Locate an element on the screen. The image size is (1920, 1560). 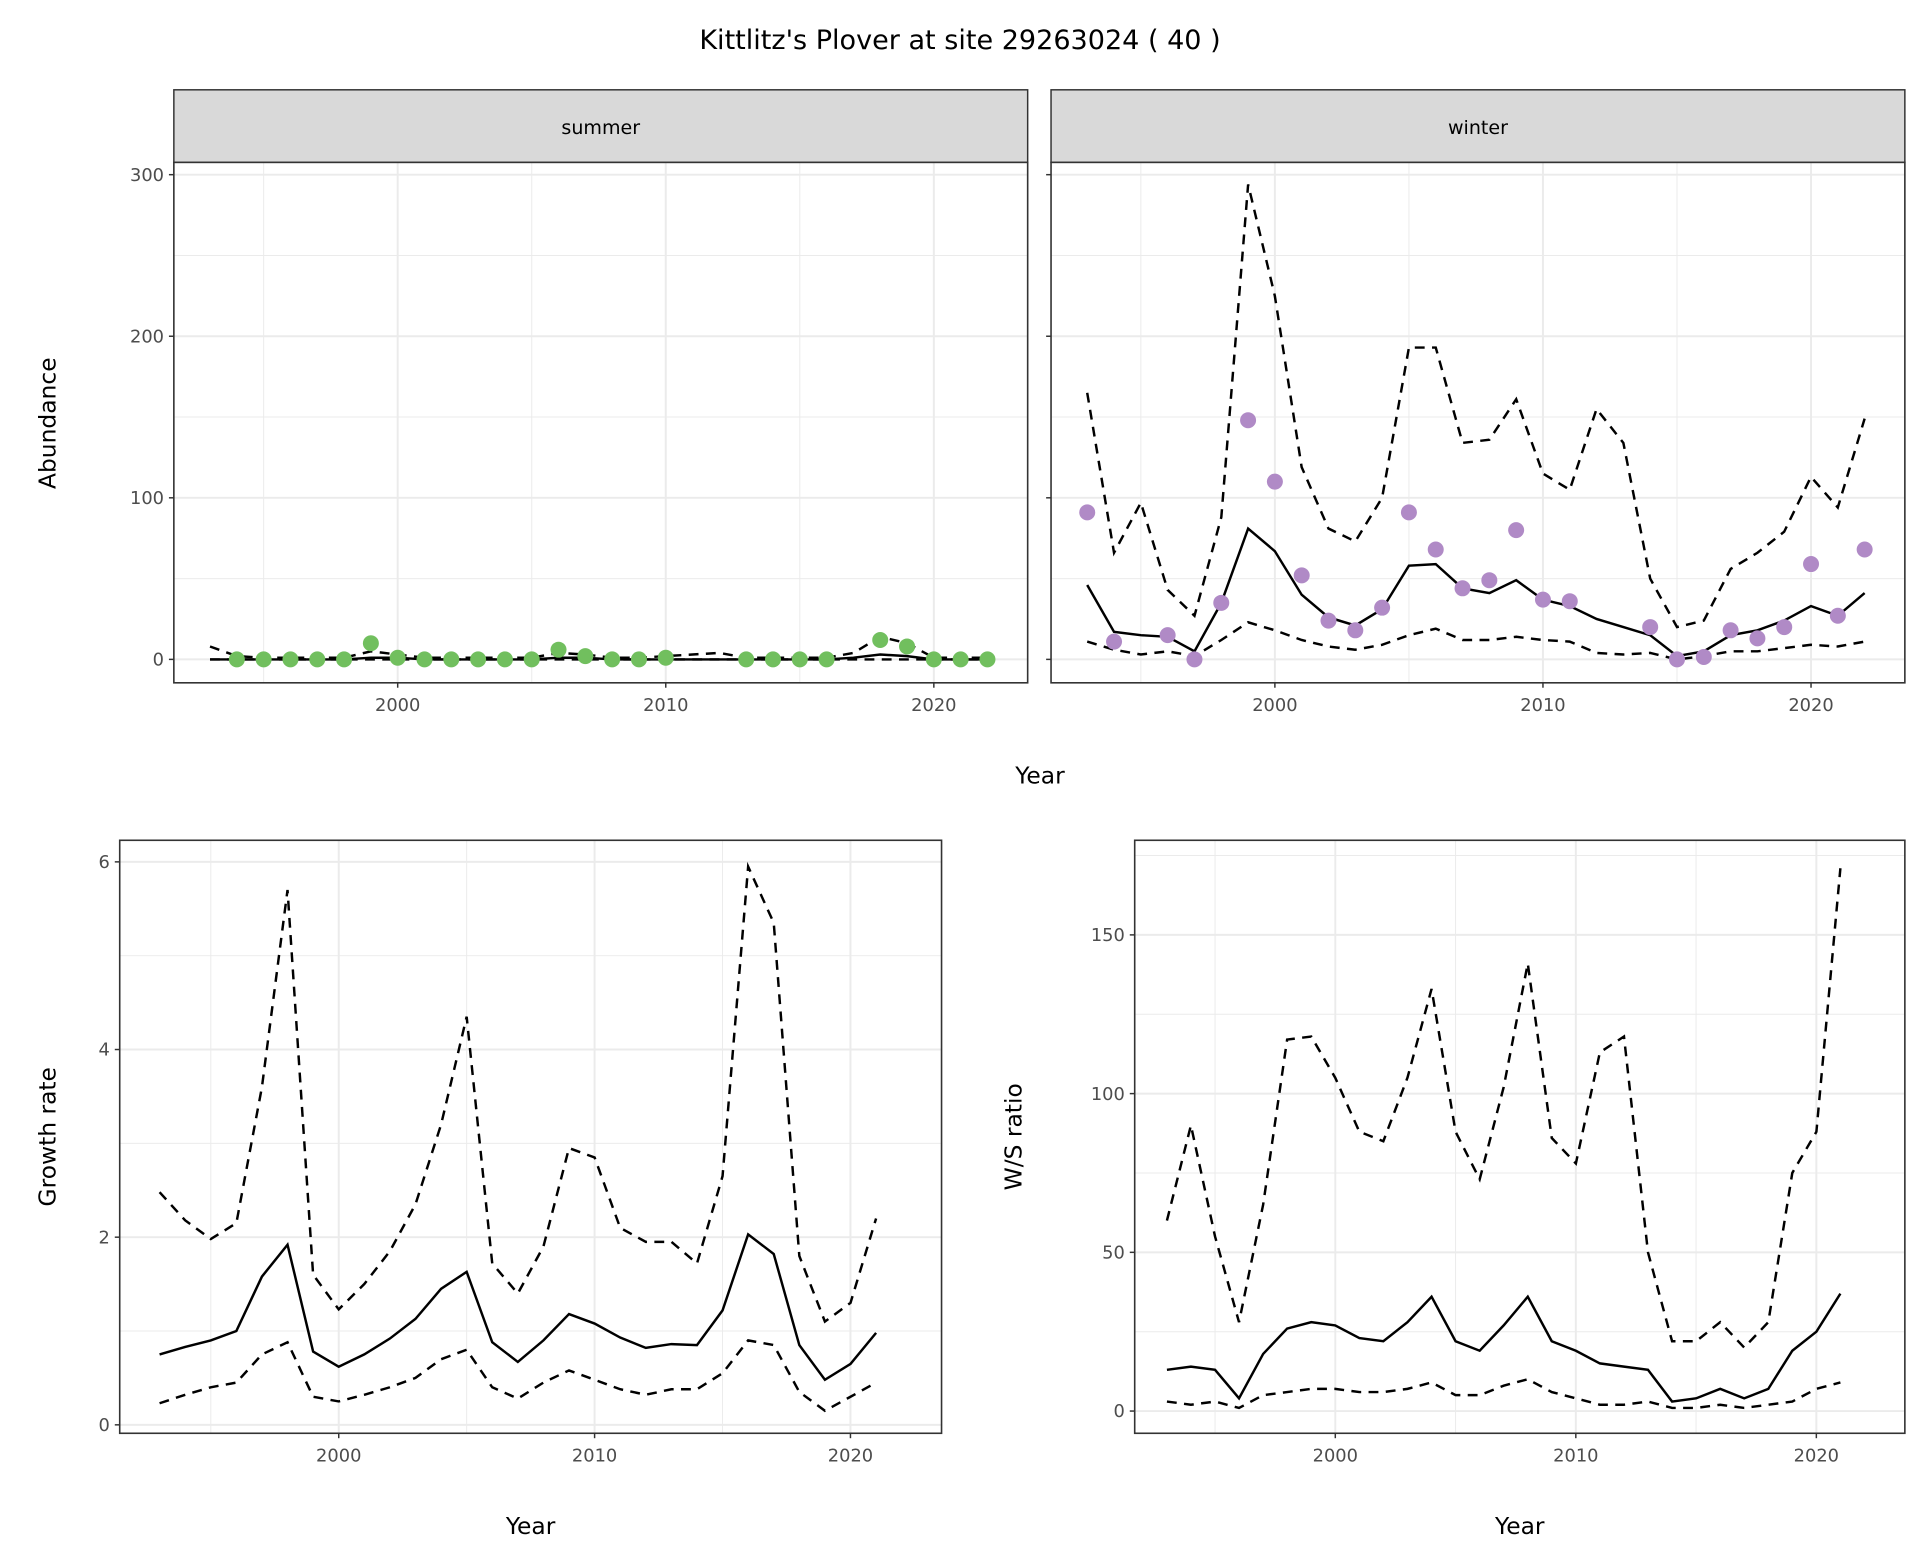
y-axis-title-ws: W/S ratio is located at coordinates (1014, 1136).